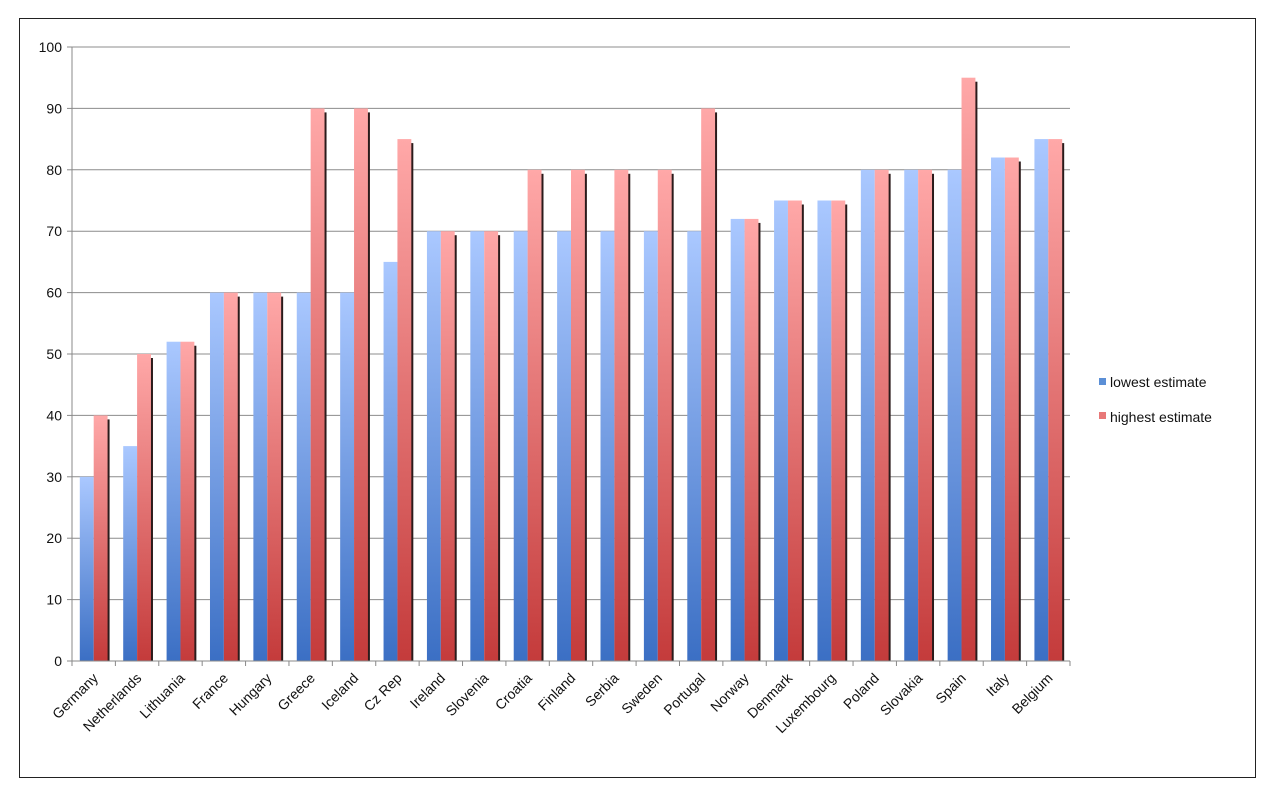 This screenshot has width=1277, height=802. I want to click on bar-lowest-norway, so click(737, 440).